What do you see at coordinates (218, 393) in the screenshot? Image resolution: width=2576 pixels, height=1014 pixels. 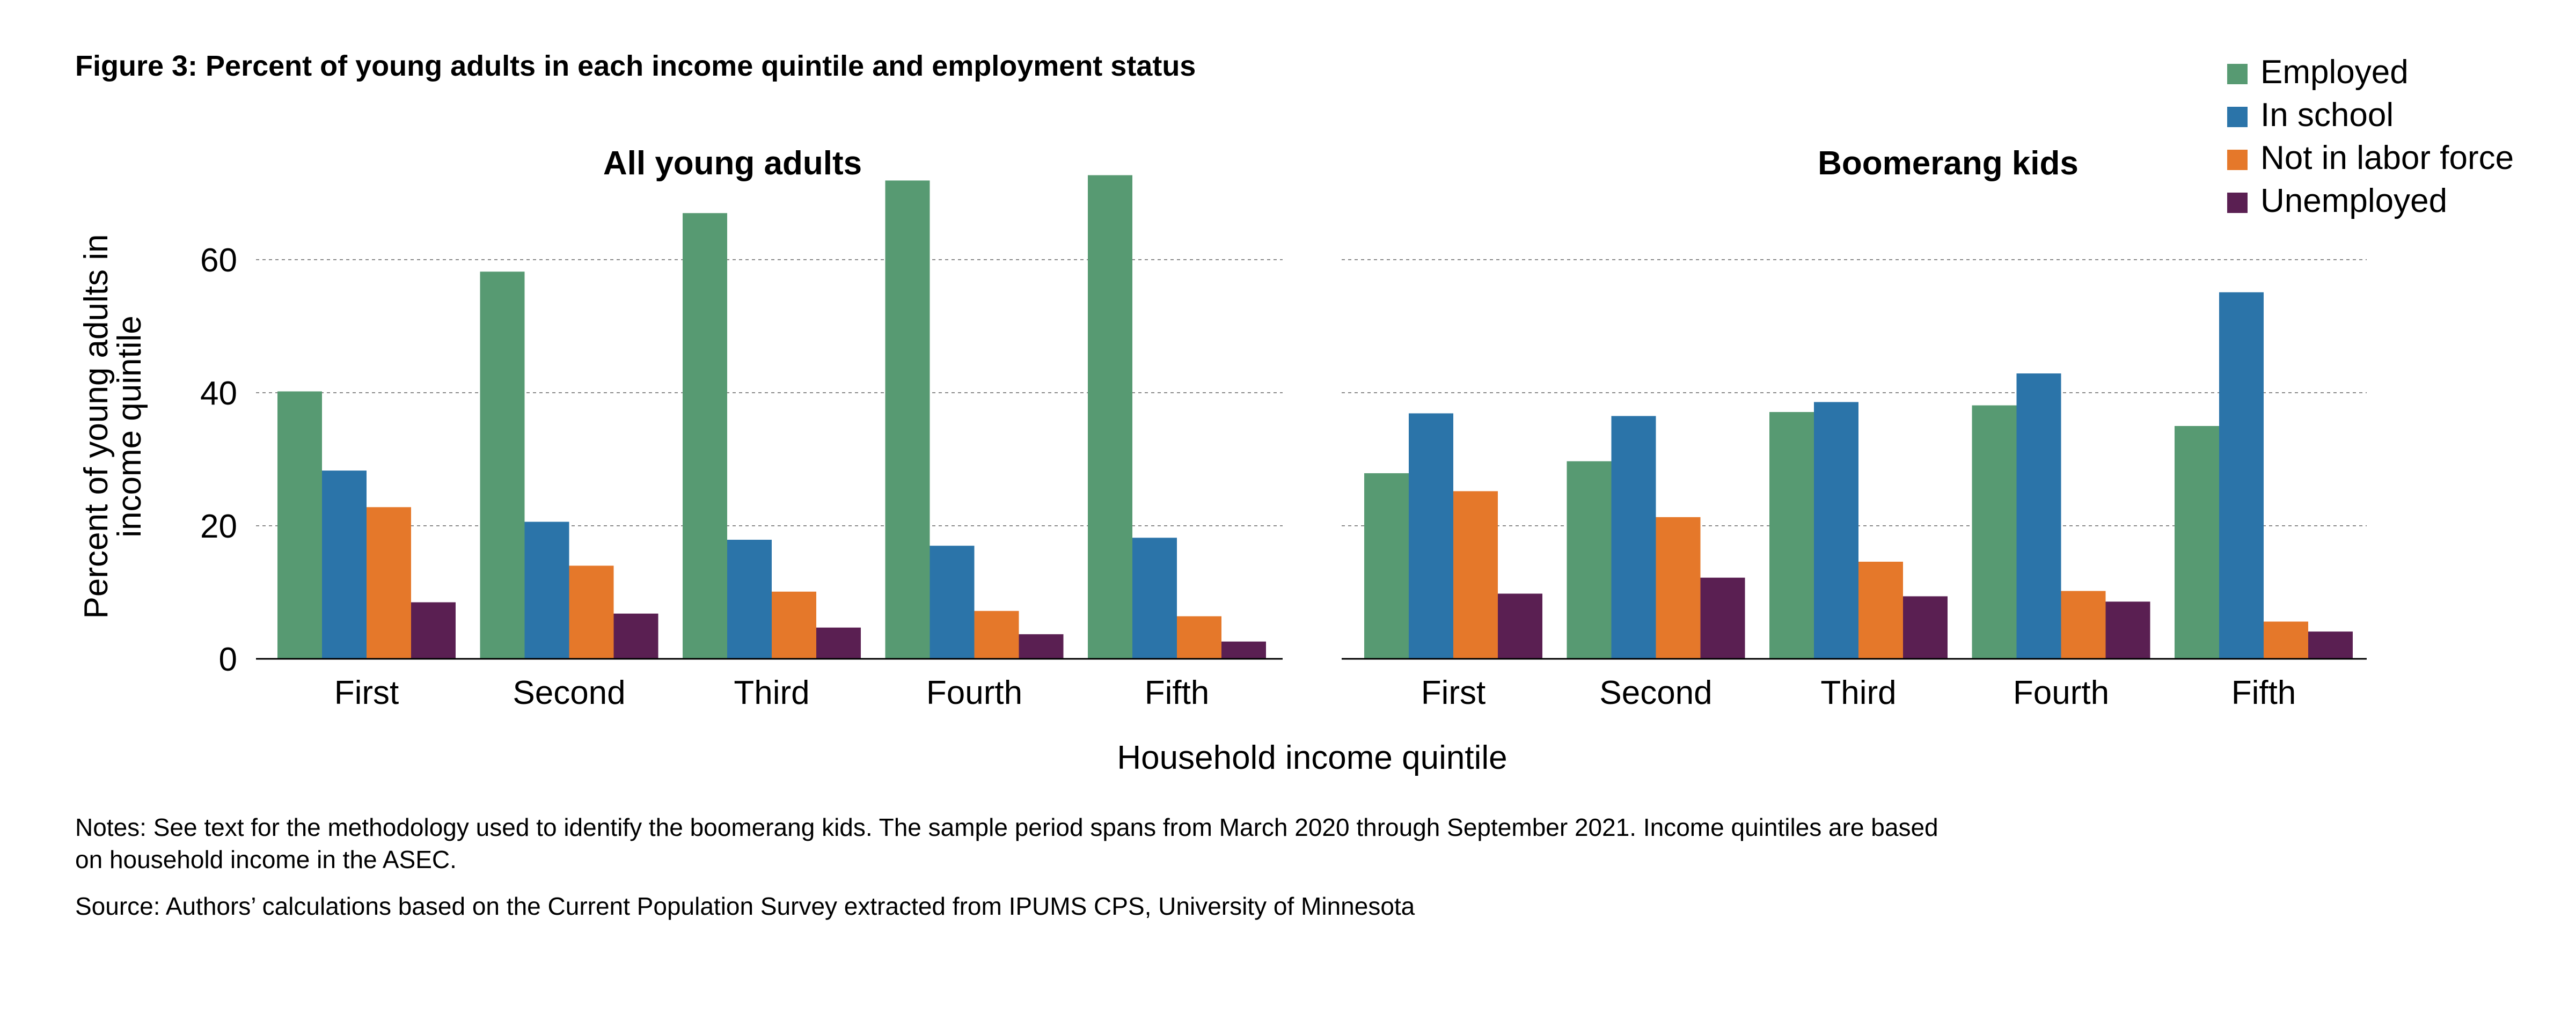 I see `y-tick-label: 40` at bounding box center [218, 393].